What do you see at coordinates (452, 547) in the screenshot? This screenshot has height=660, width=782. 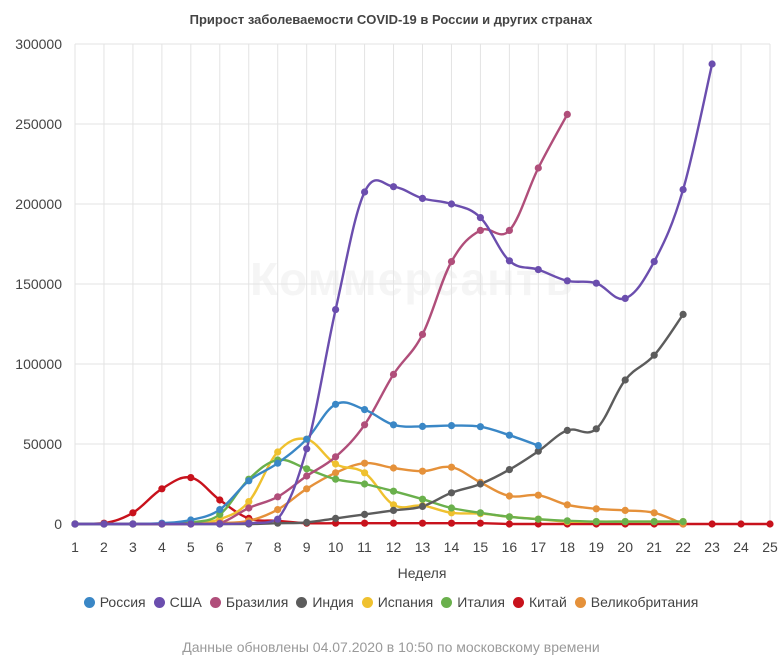 I see `x-tick-label: 14` at bounding box center [452, 547].